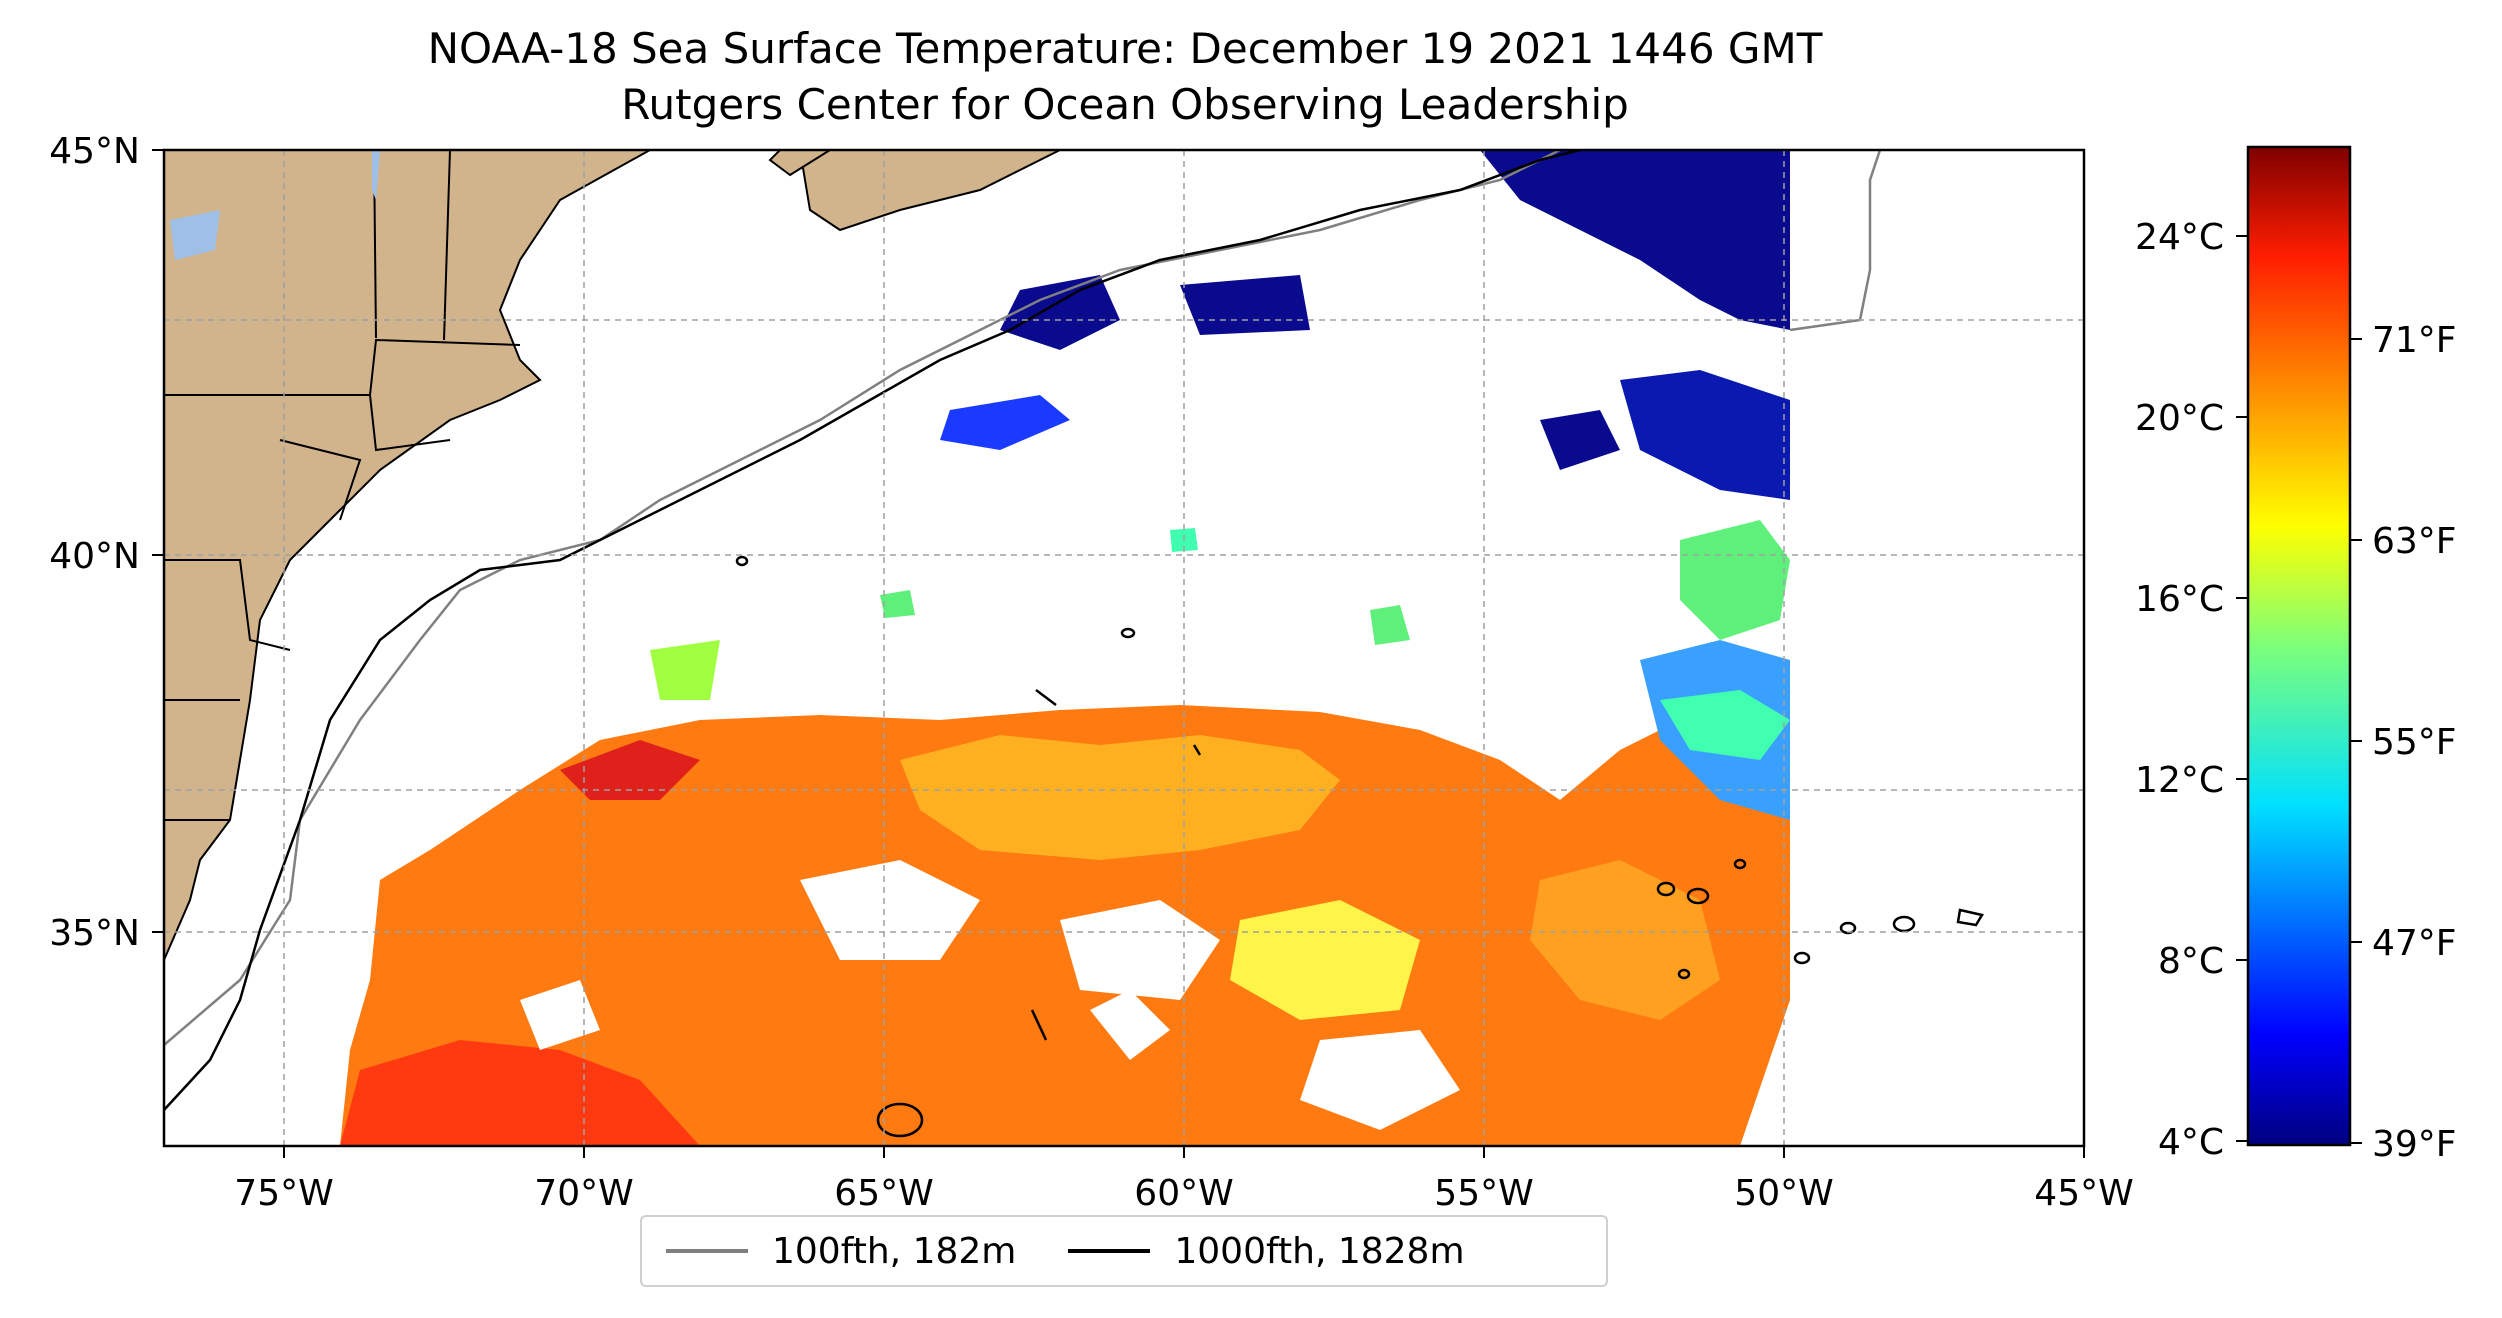 Image resolution: width=2502 pixels, height=1318 pixels. What do you see at coordinates (800, 163) in the screenshot?
I see `maine-coast-land` at bounding box center [800, 163].